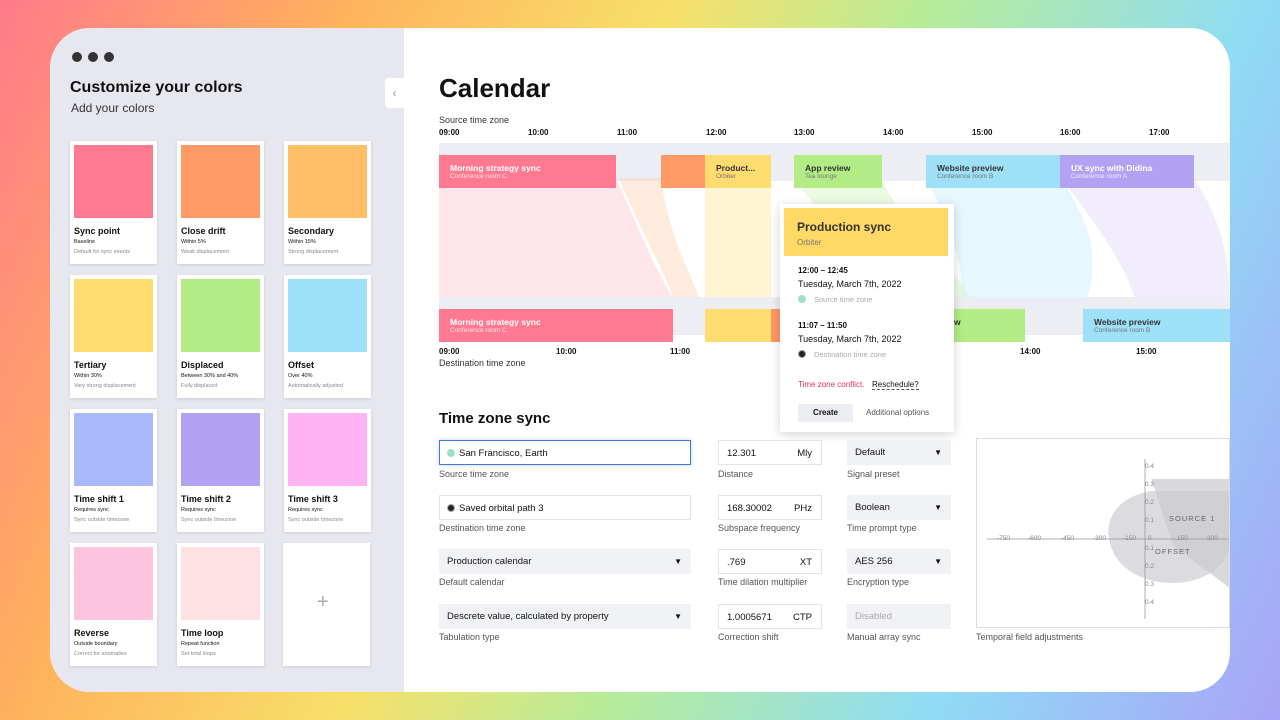 This screenshot has height=720, width=1280. I want to click on source-marker-label: SOURCE 1, so click(1192, 518).